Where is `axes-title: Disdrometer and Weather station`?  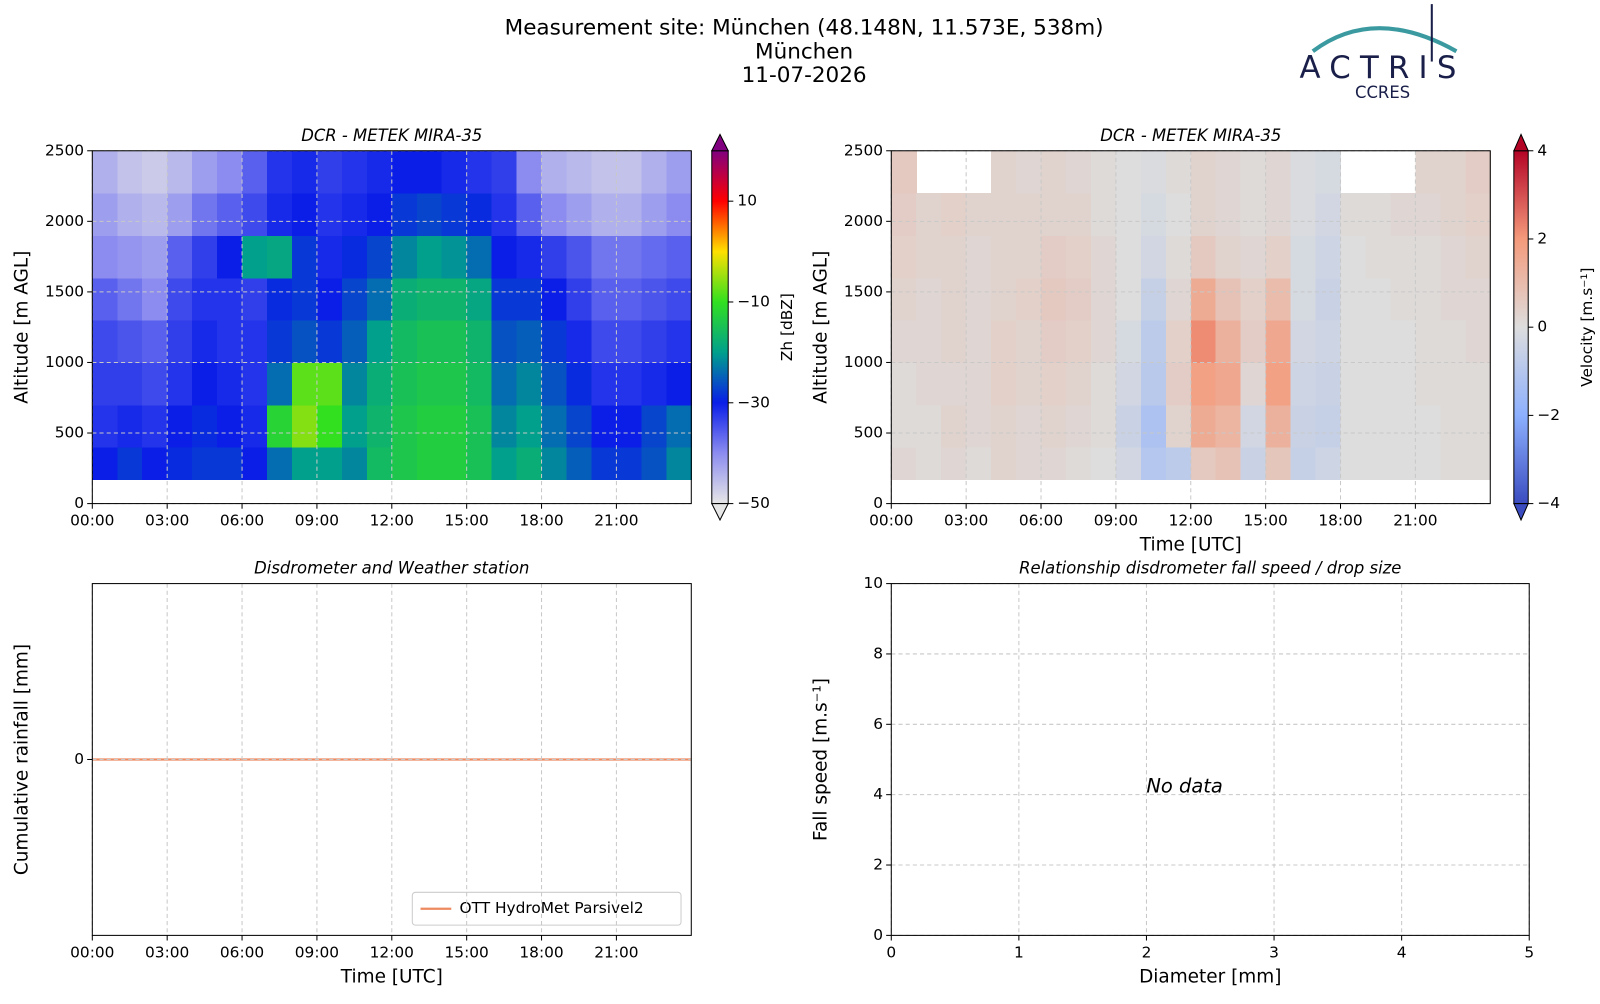 axes-title: Disdrometer and Weather station is located at coordinates (391, 568).